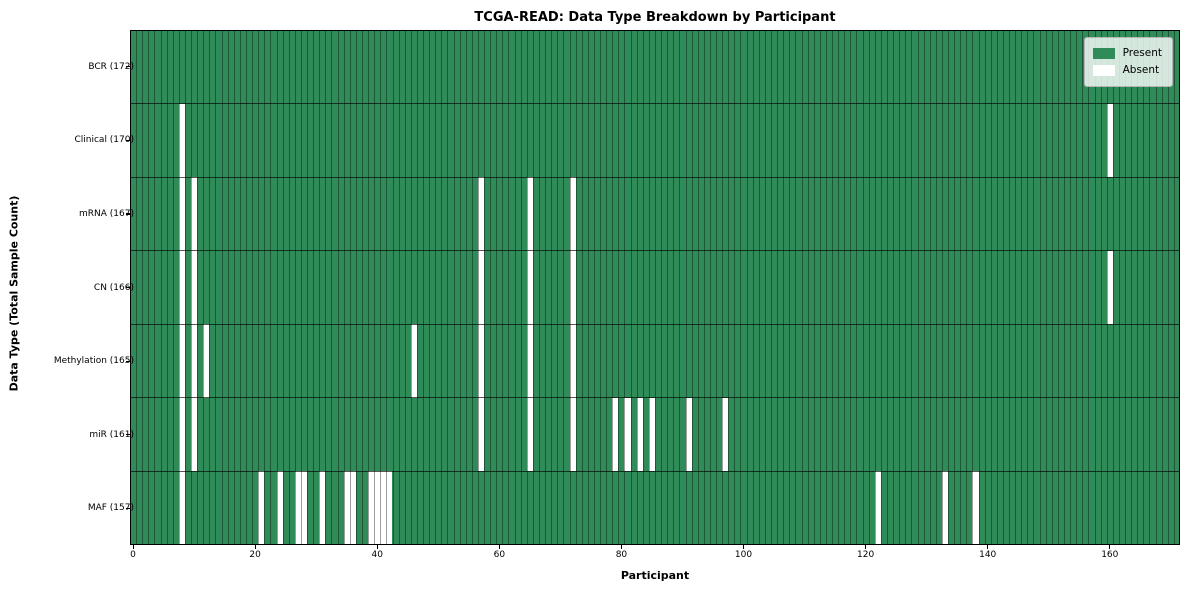 The image size is (1200, 600). What do you see at coordinates (1127, 53) in the screenshot?
I see `legend-item-present: Present` at bounding box center [1127, 53].